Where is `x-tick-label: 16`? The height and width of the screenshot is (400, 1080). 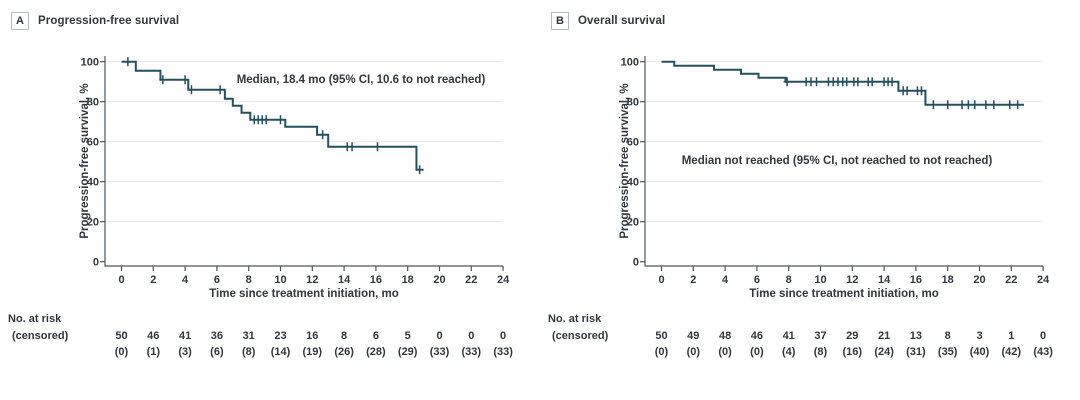 x-tick-label: 16 is located at coordinates (376, 280).